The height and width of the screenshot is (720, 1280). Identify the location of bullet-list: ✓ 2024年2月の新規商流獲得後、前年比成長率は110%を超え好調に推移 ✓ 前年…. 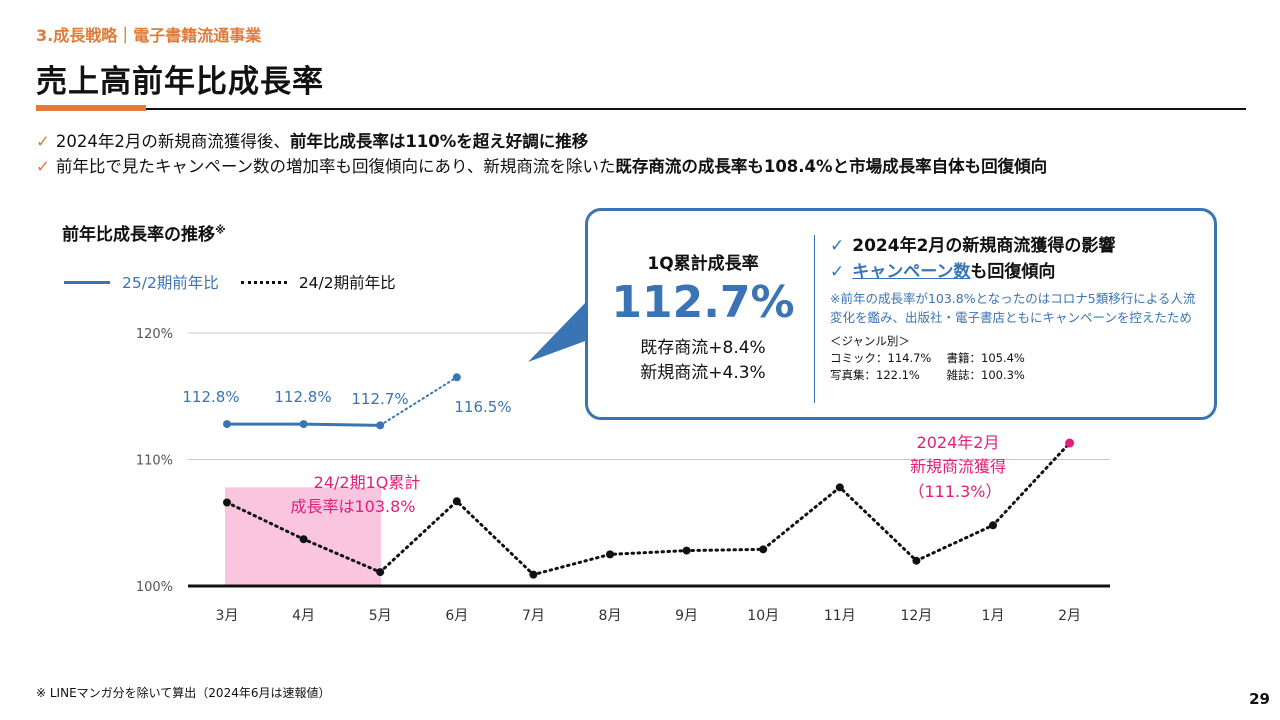
(651, 154).